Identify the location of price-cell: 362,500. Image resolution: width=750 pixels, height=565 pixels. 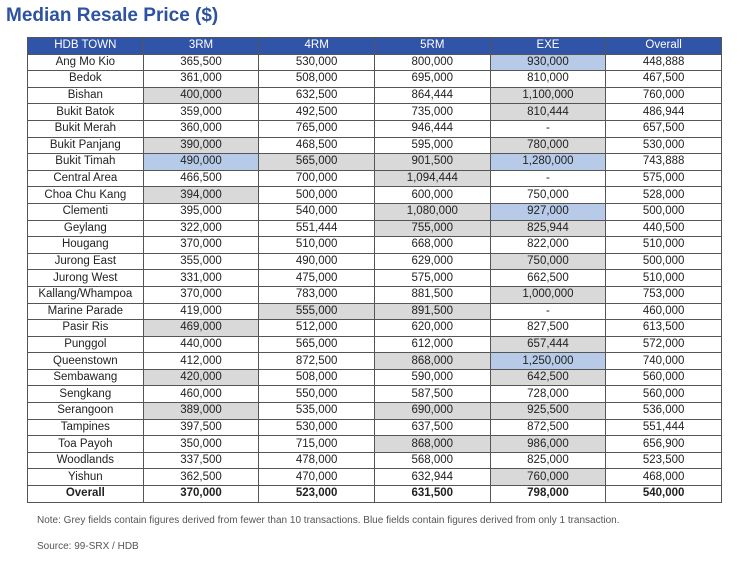
(201, 477).